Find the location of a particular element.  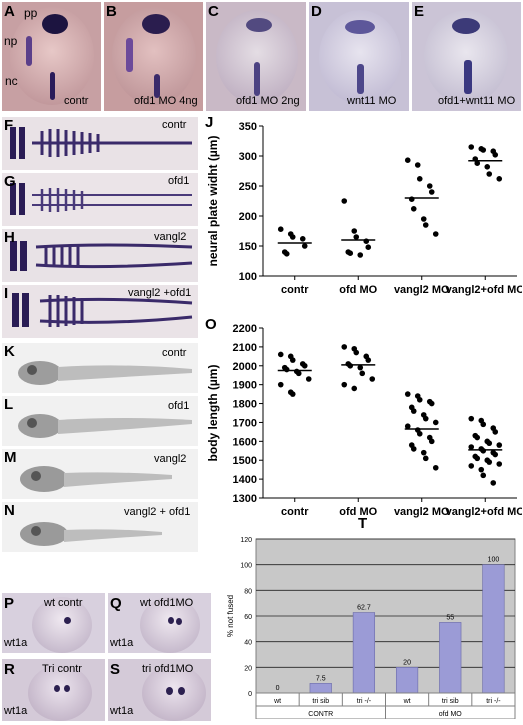

head-s is located at coordinates (174, 693).